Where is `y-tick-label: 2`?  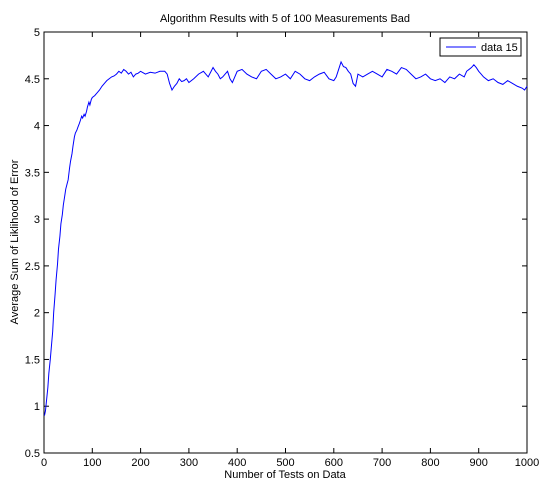 y-tick-label: 2 is located at coordinates (37, 314).